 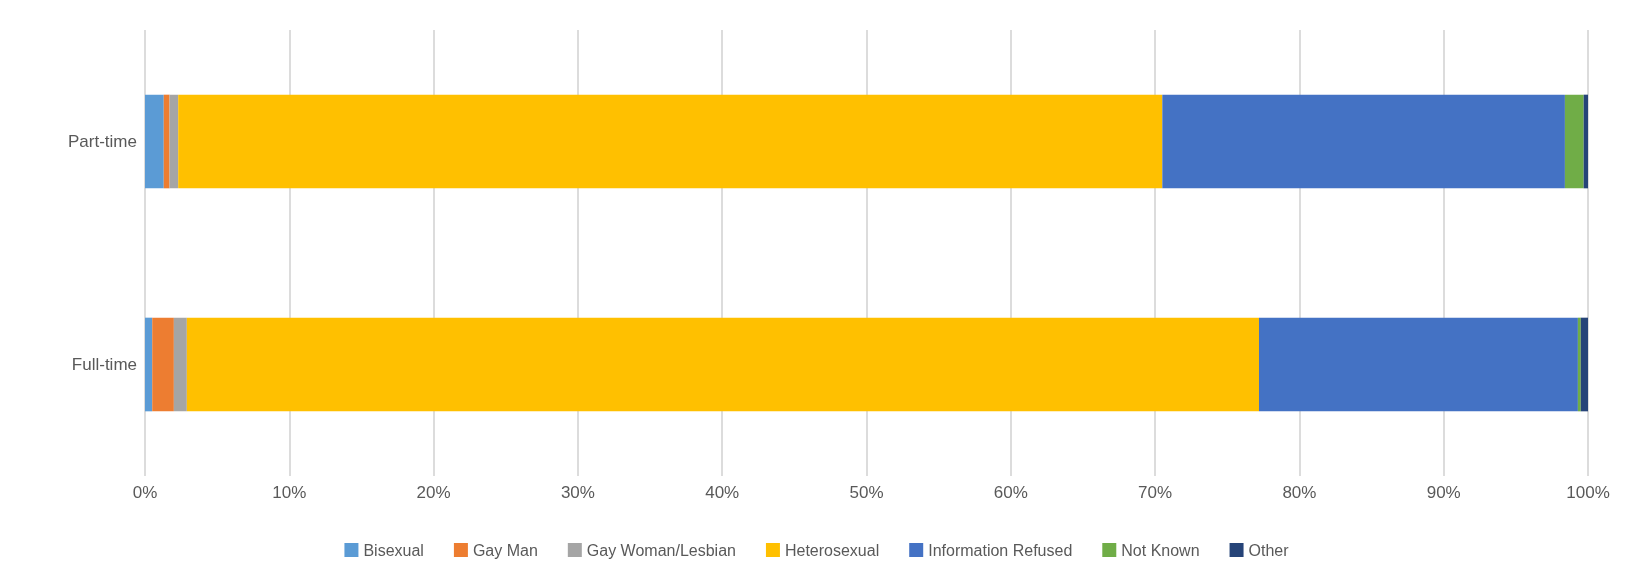 I want to click on x-tick-label: 10%, so click(x=289, y=492).